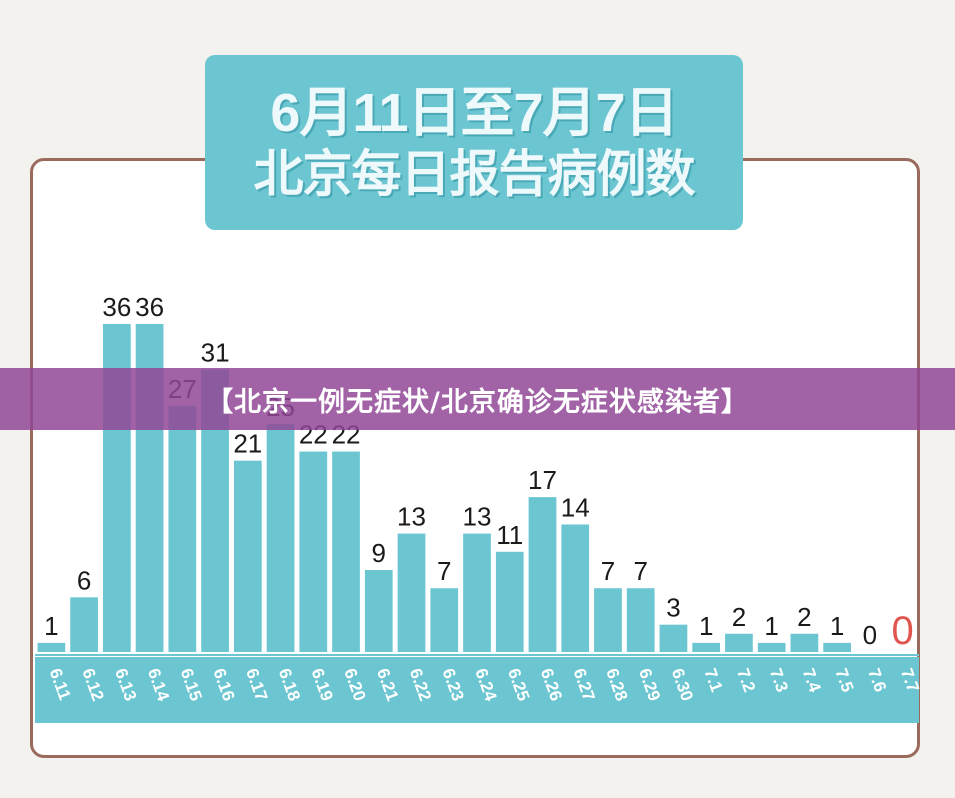 This screenshot has width=955, height=798. Describe the element at coordinates (575, 507) in the screenshot. I see `data-label: 14` at that location.